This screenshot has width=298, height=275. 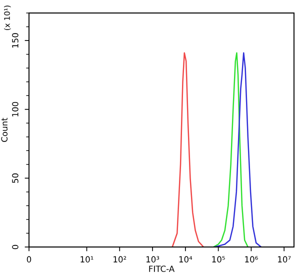 I want to click on x-tick-label: 0, so click(x=29, y=259).